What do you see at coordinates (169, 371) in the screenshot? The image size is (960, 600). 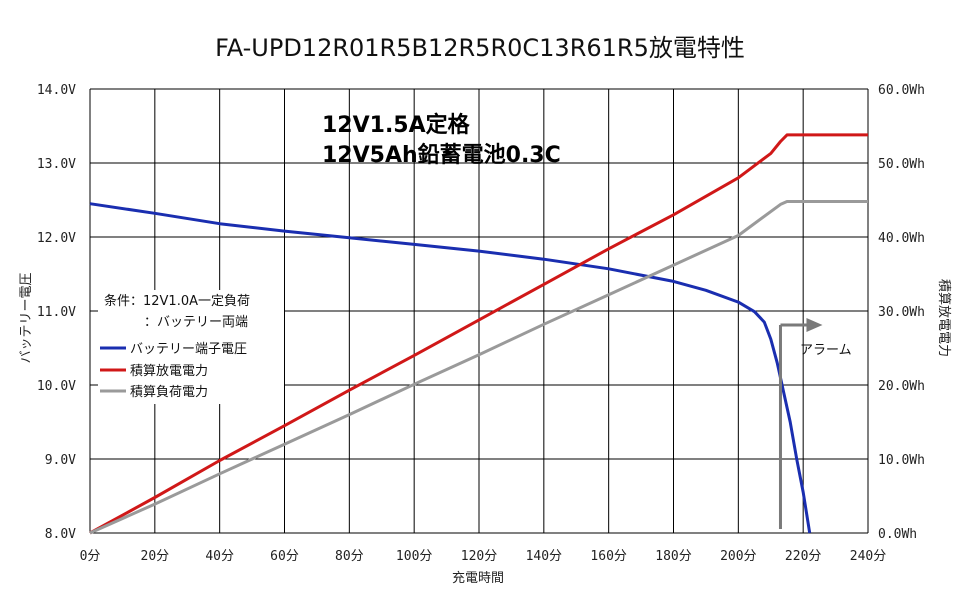 I see `legend-label-discharge: 積算放電電力` at bounding box center [169, 371].